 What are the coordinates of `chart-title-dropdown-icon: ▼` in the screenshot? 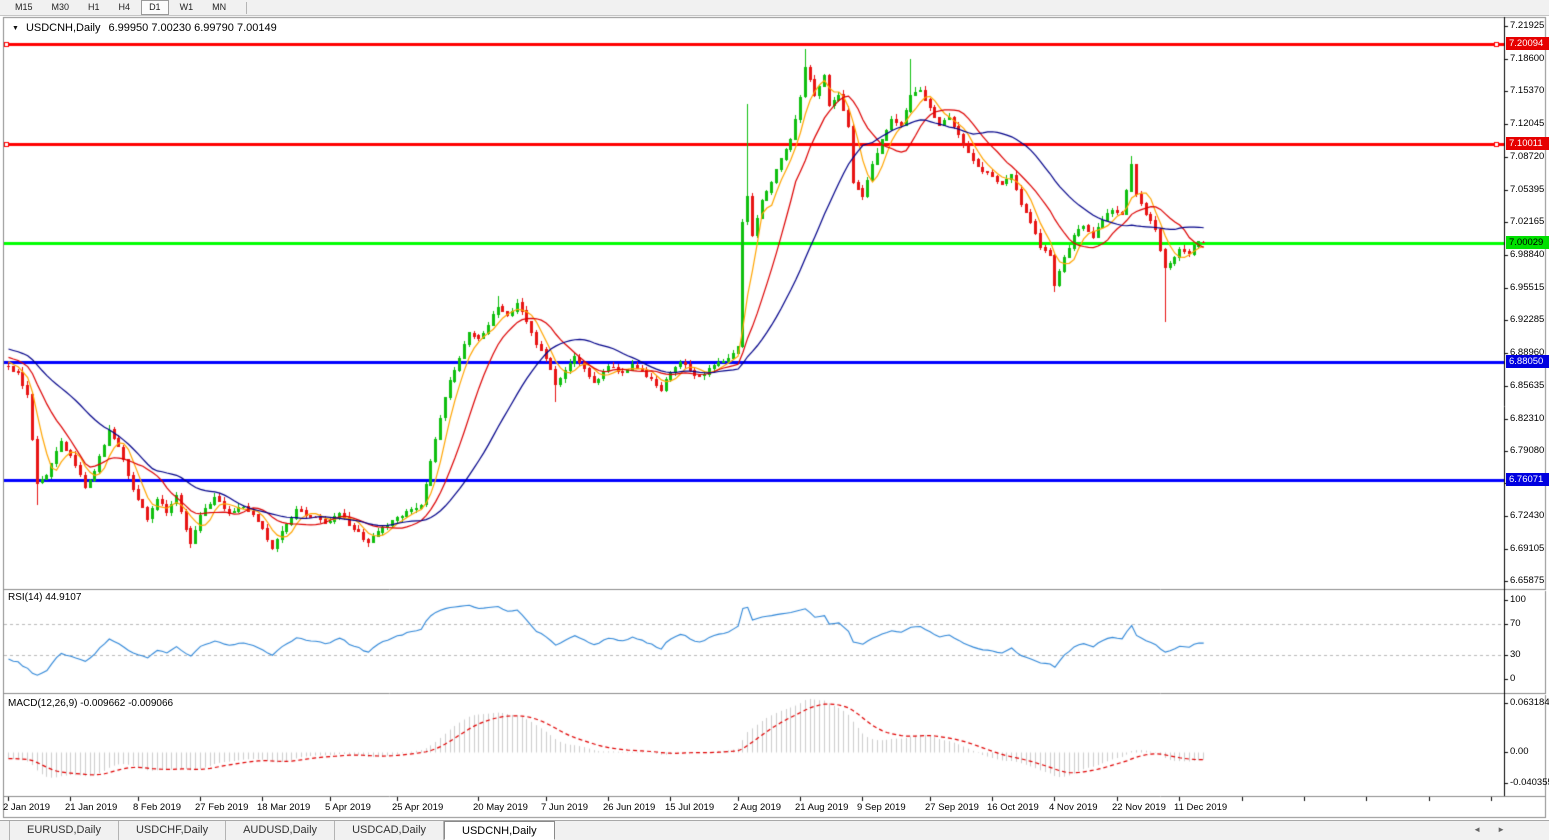 It's located at (15, 28).